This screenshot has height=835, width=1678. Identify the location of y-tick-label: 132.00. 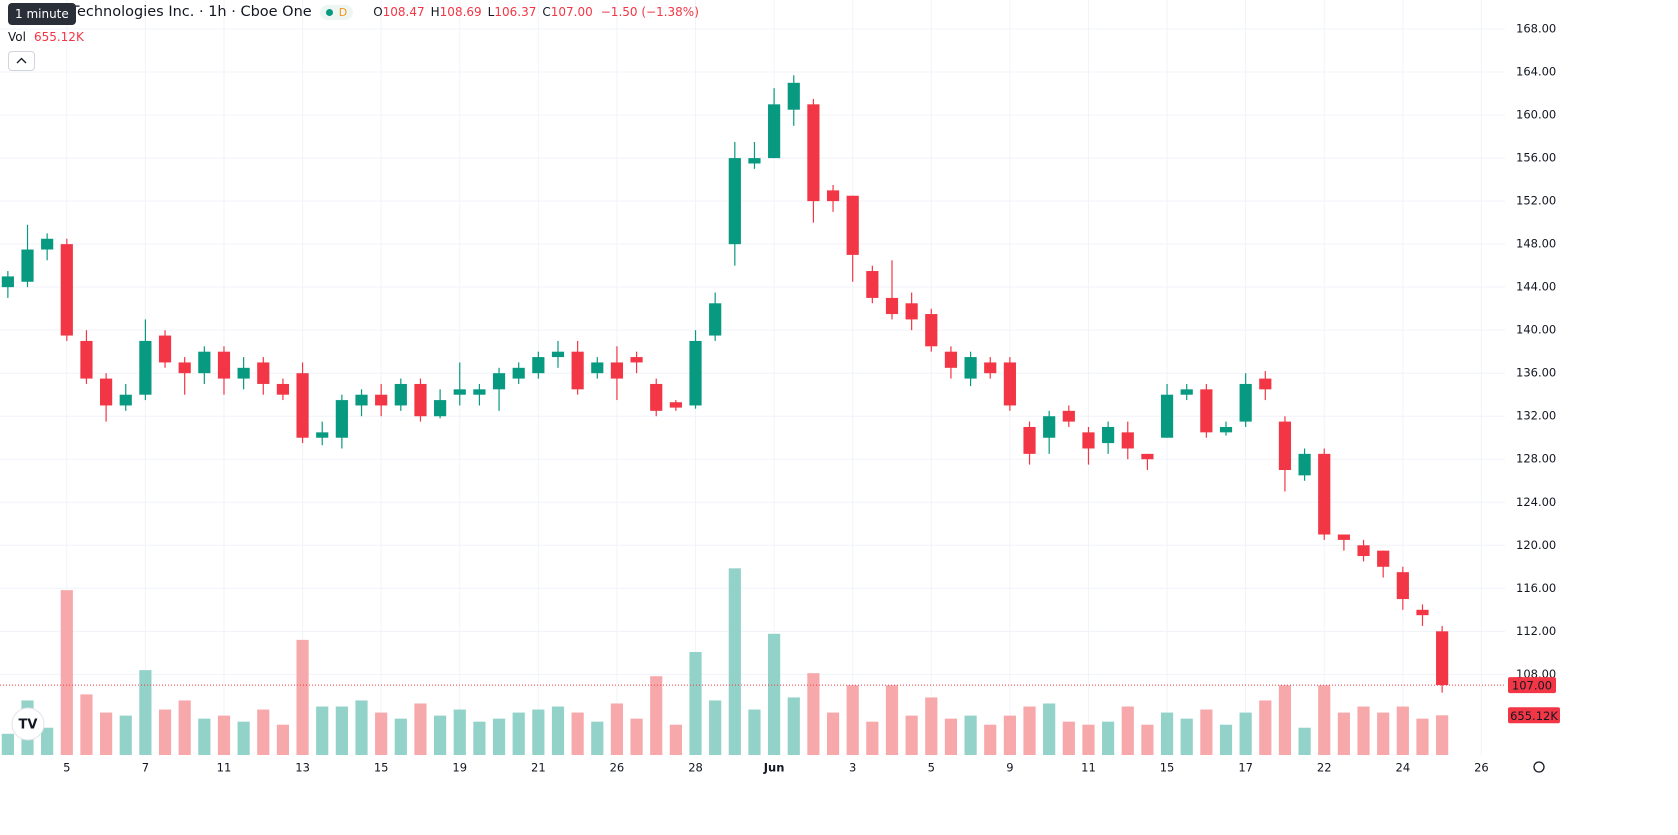
(1536, 416).